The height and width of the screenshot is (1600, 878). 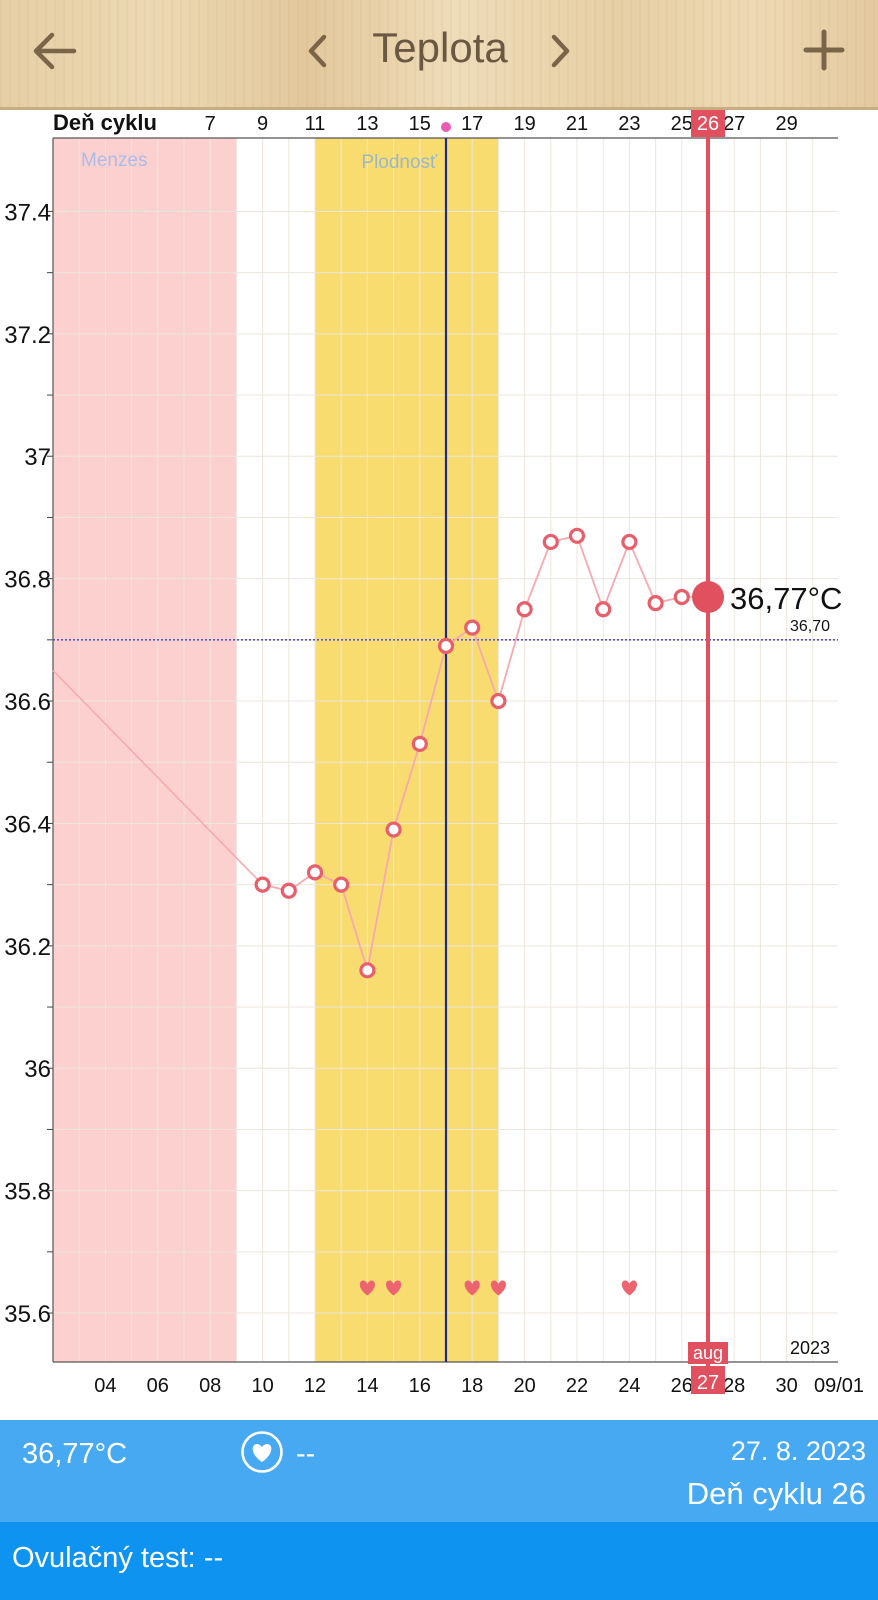 What do you see at coordinates (577, 124) in the screenshot?
I see `cycle-tick-label: 21` at bounding box center [577, 124].